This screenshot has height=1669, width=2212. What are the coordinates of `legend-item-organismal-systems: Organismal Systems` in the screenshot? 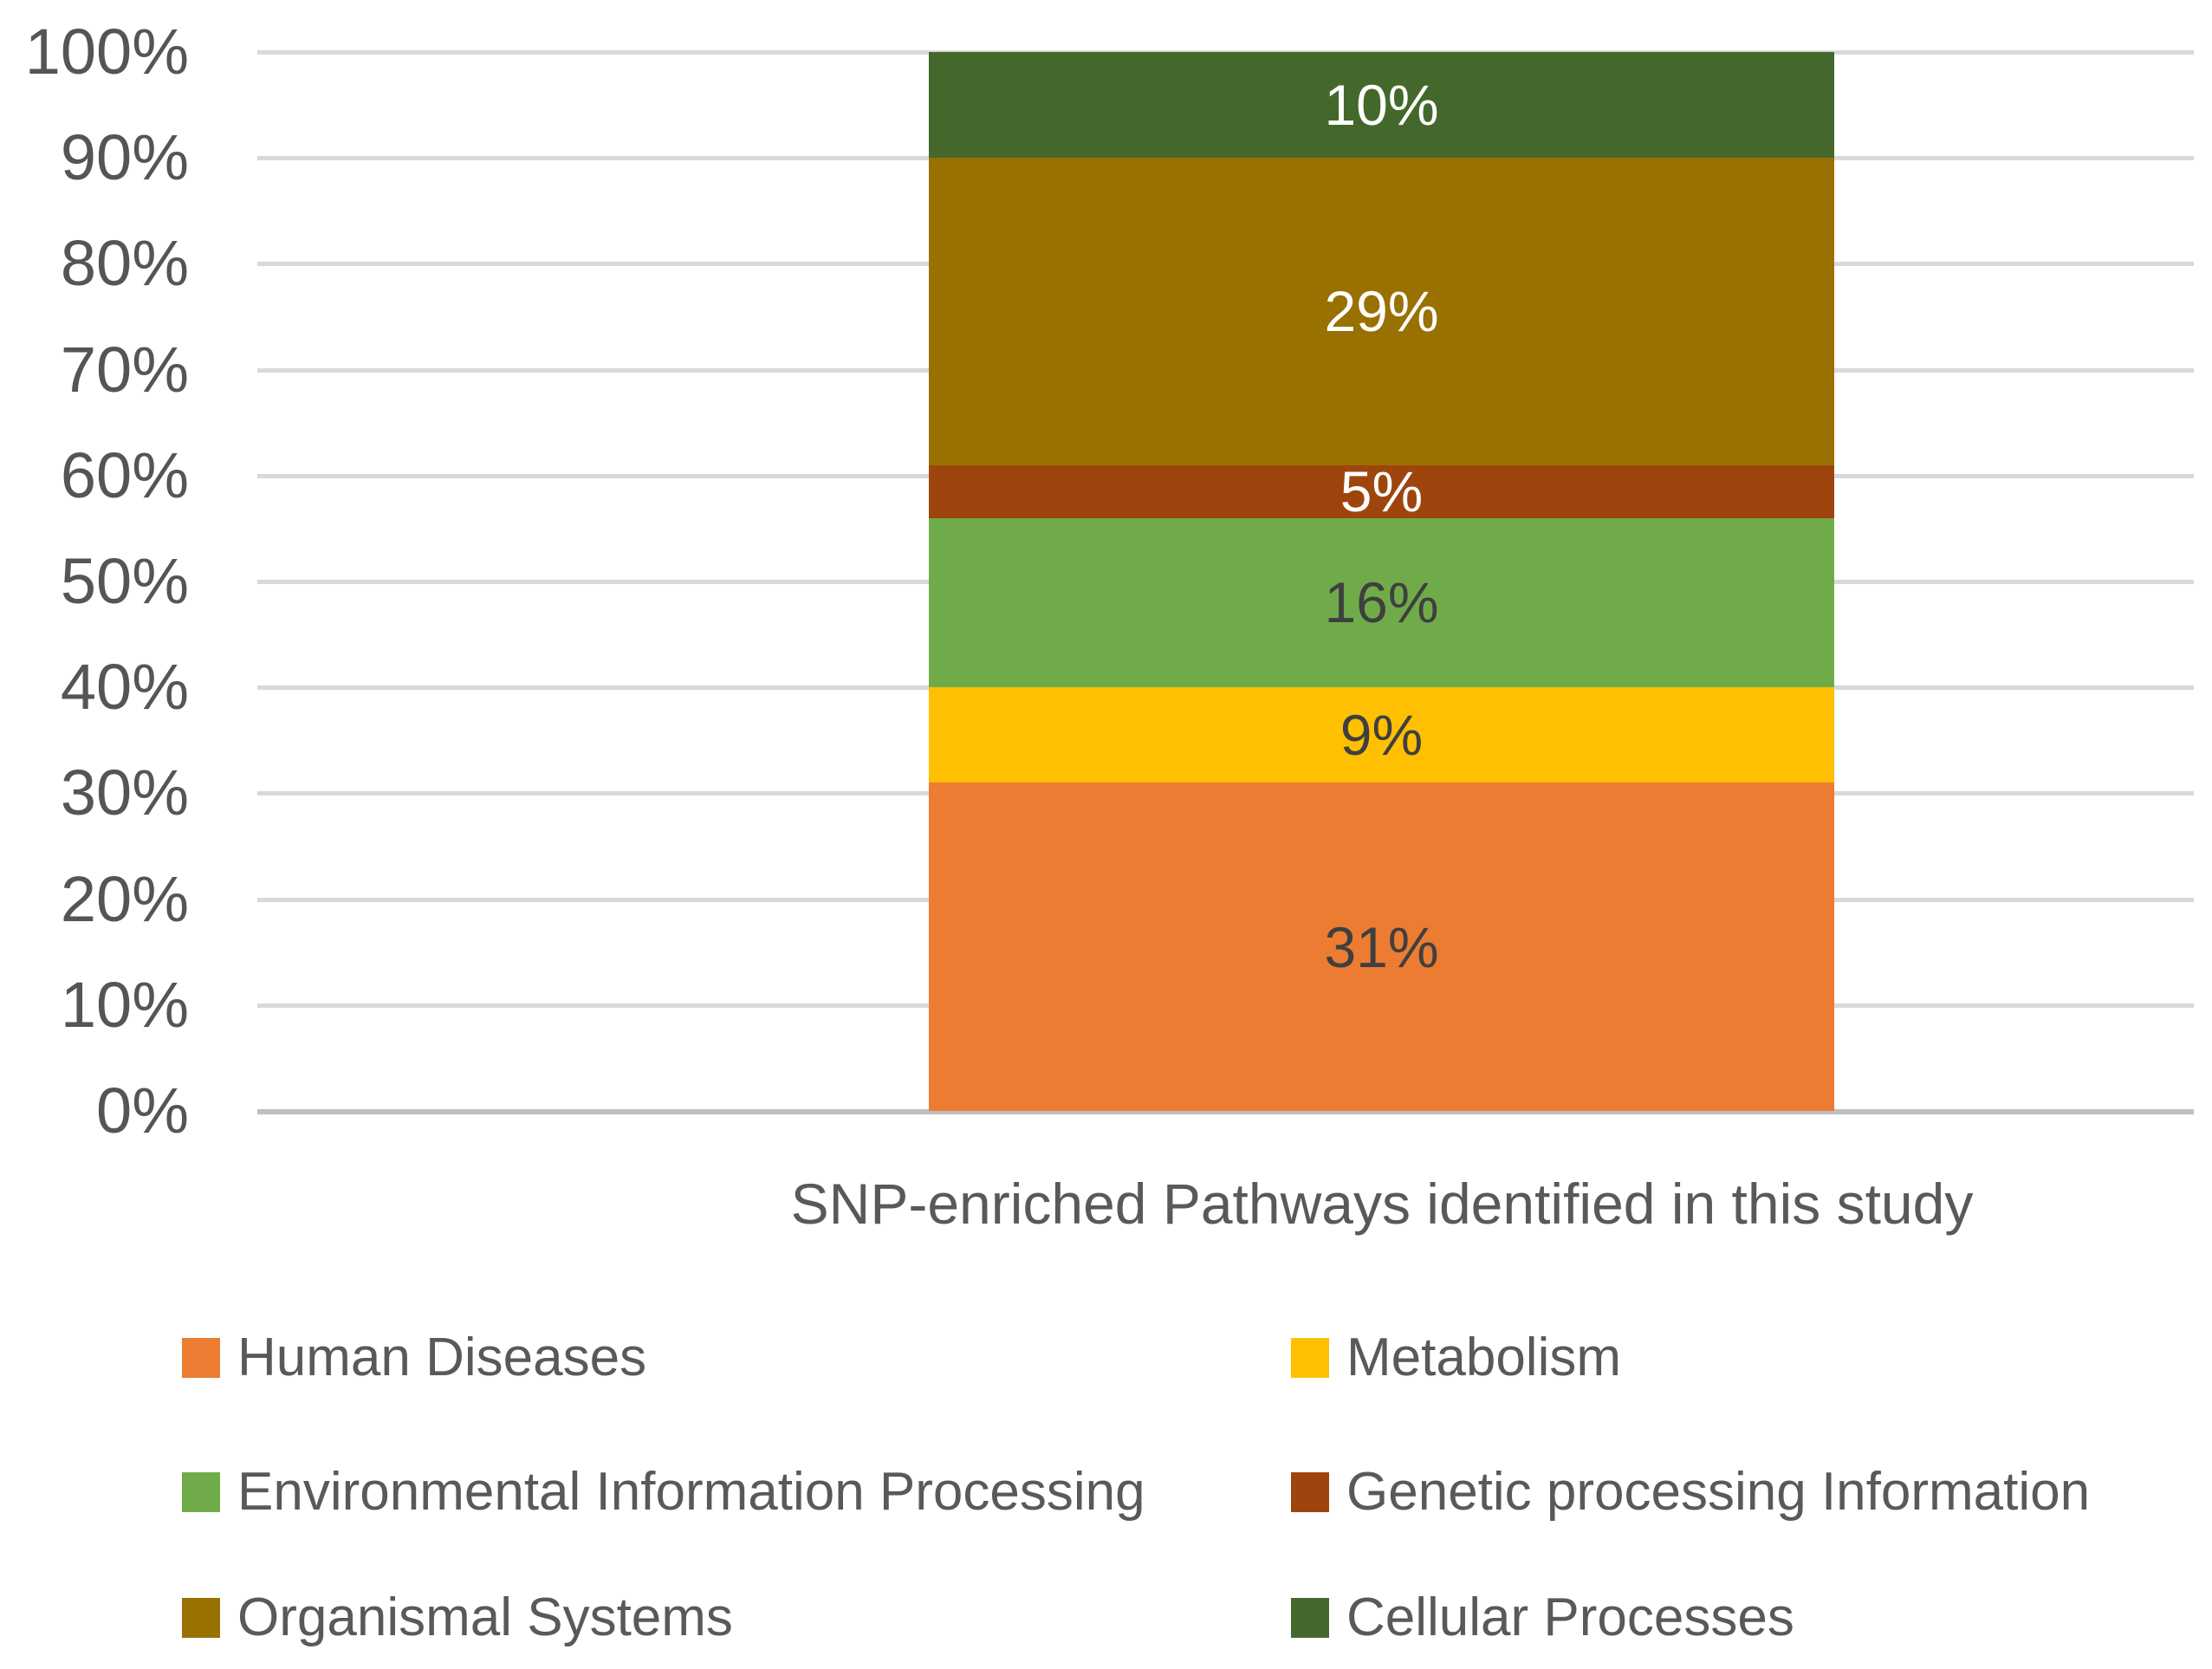 It's located at (457, 1618).